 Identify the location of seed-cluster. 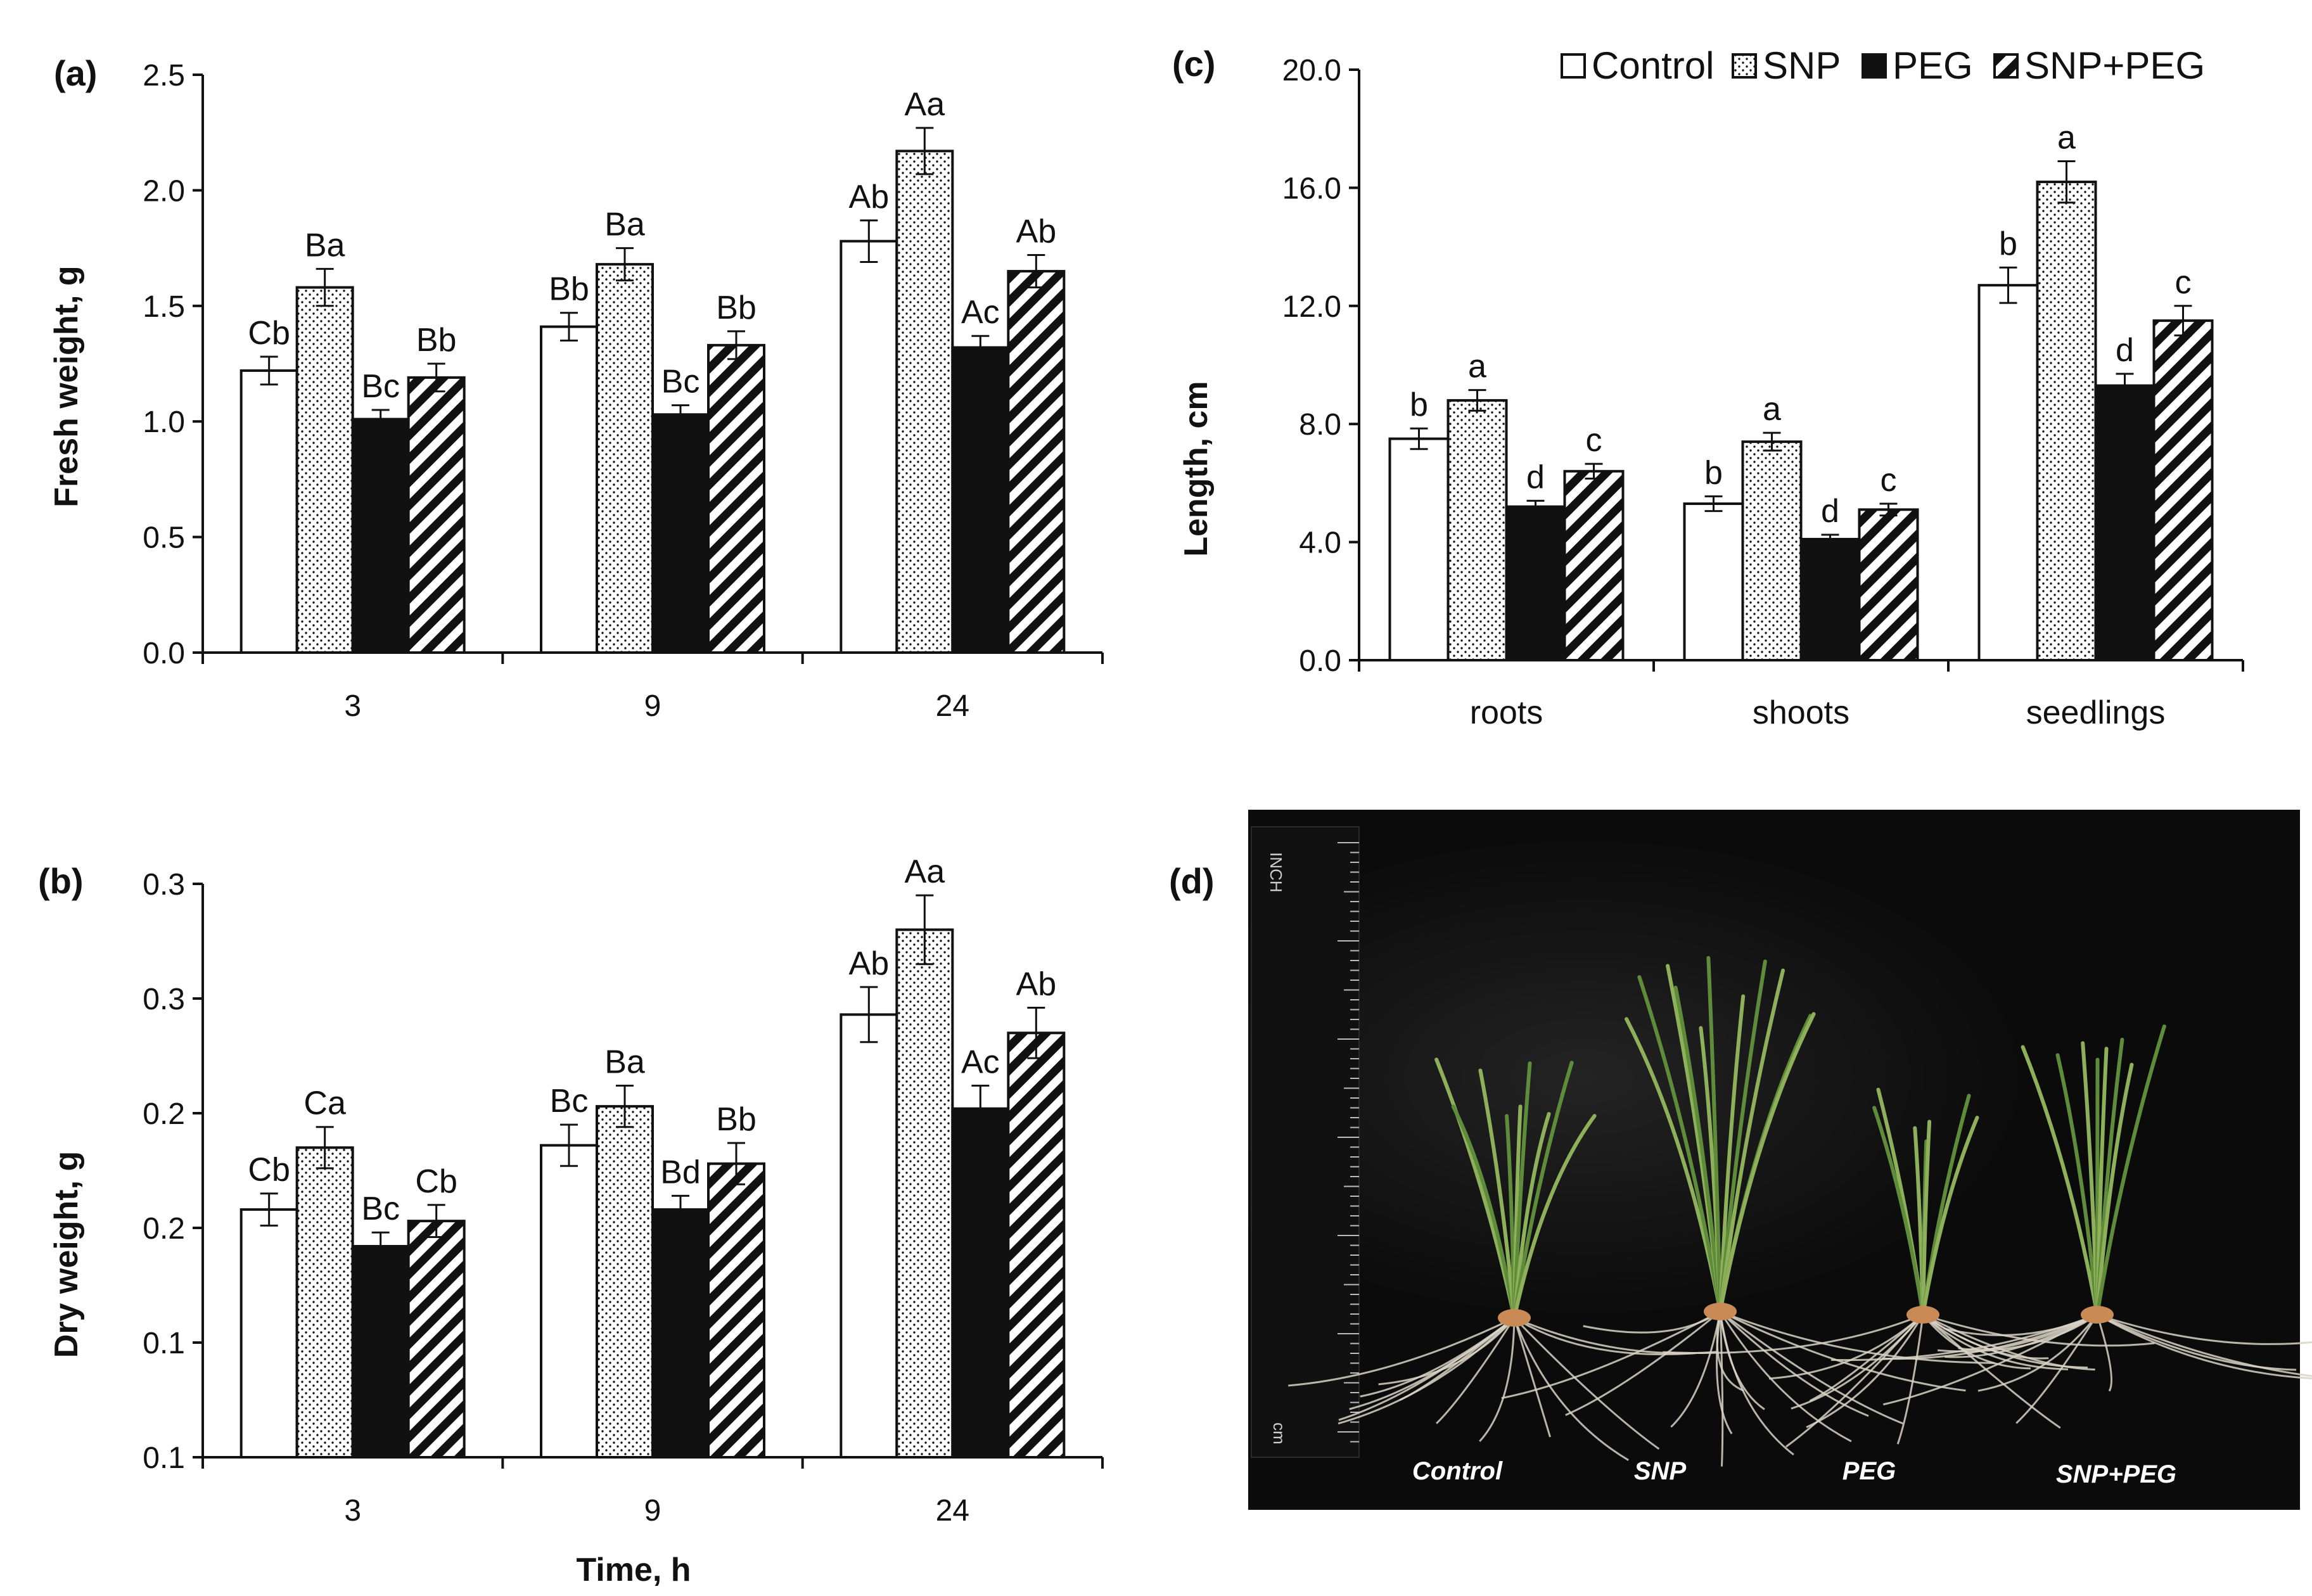
(1514, 1318).